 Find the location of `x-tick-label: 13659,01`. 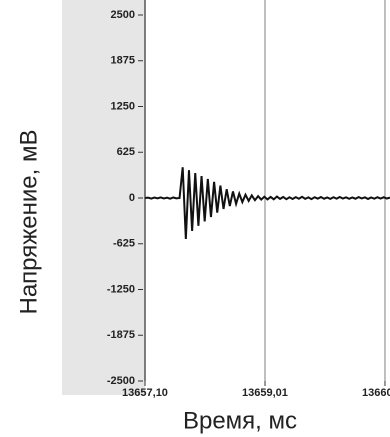

x-tick-label: 13659,01 is located at coordinates (265, 393).